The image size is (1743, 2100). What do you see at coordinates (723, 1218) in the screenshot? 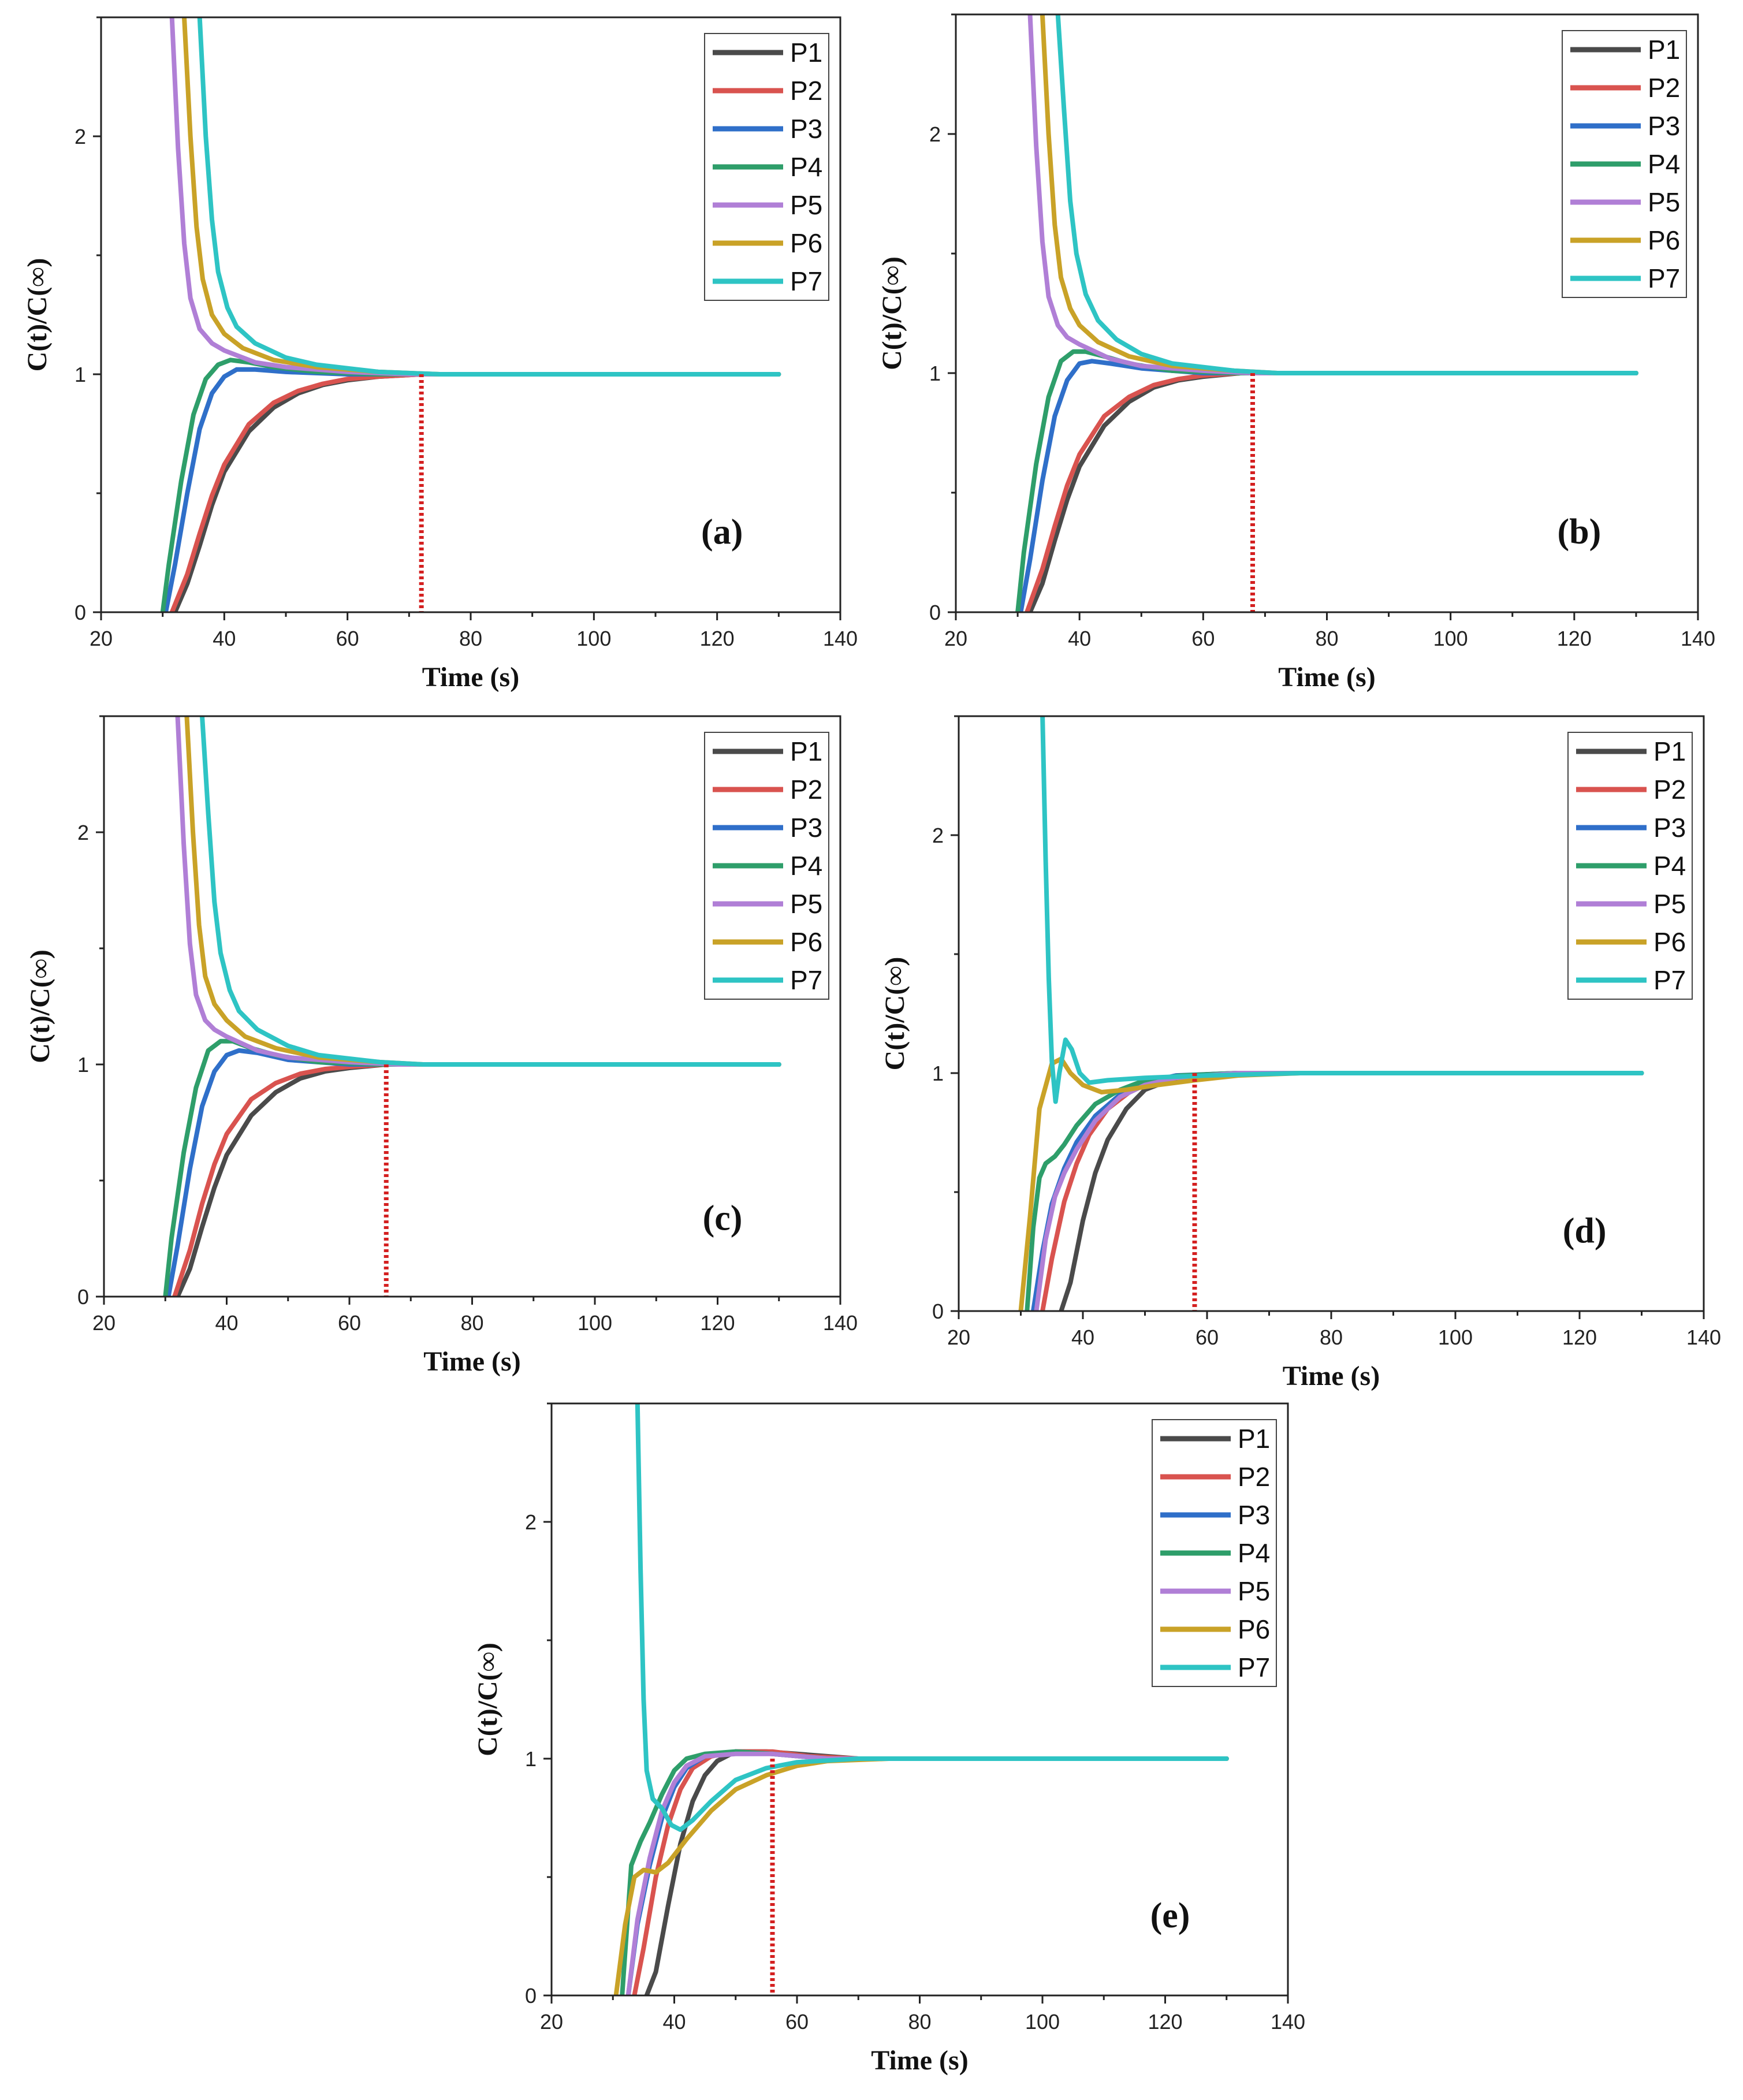
I see `panel-label: (c)` at bounding box center [723, 1218].